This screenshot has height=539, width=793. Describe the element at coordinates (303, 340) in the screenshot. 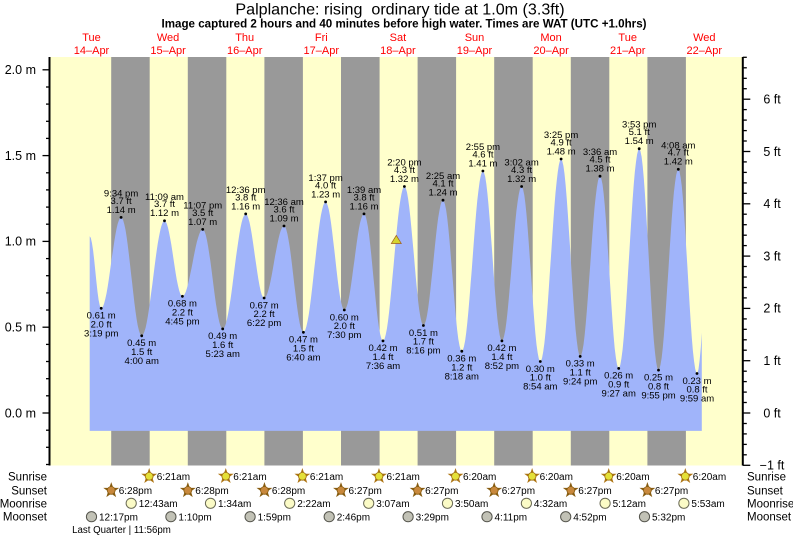

I see `svg-text: 0.47 m` at that location.